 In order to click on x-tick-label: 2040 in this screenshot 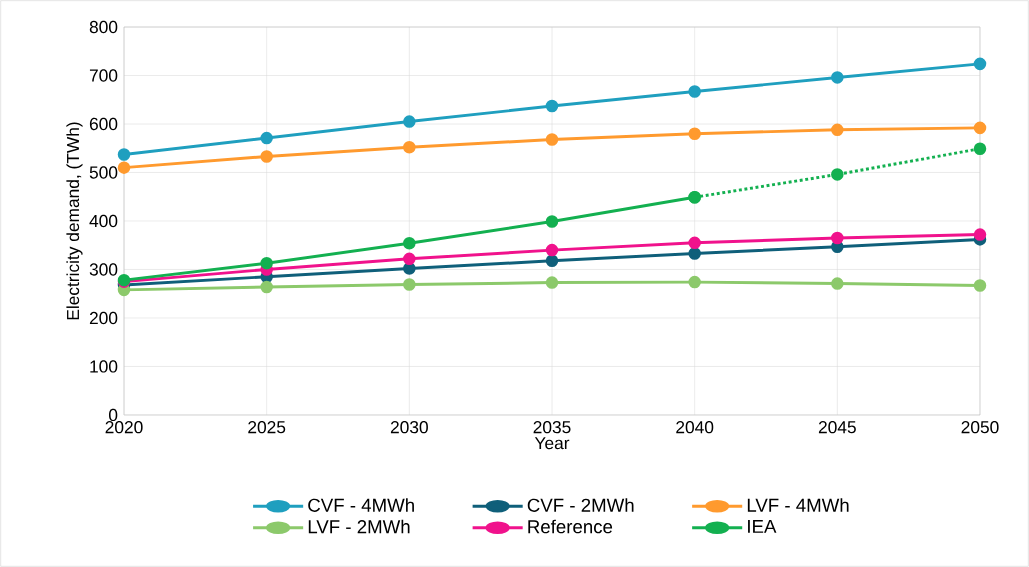, I will do `click(695, 427)`.